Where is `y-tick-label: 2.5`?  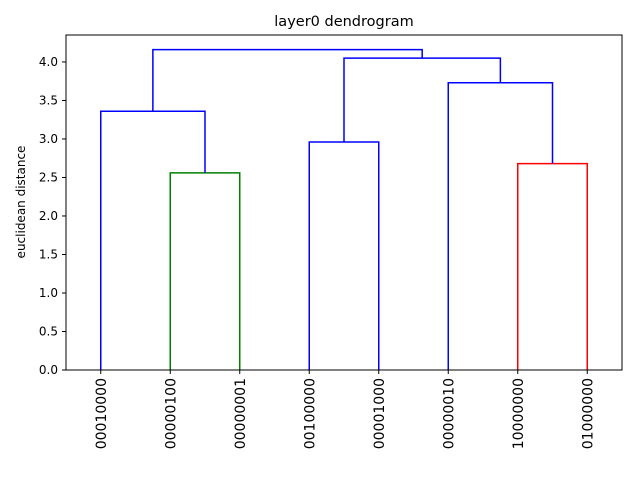
y-tick-label: 2.5 is located at coordinates (48, 177).